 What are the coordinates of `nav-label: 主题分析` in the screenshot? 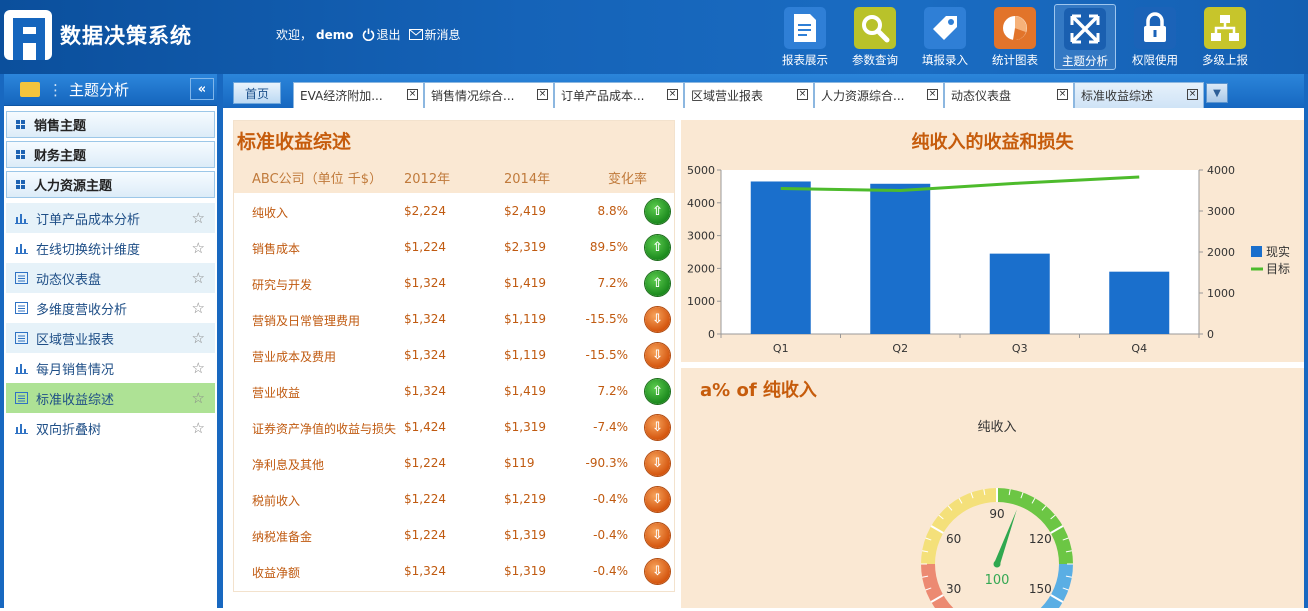 It's located at (1085, 61).